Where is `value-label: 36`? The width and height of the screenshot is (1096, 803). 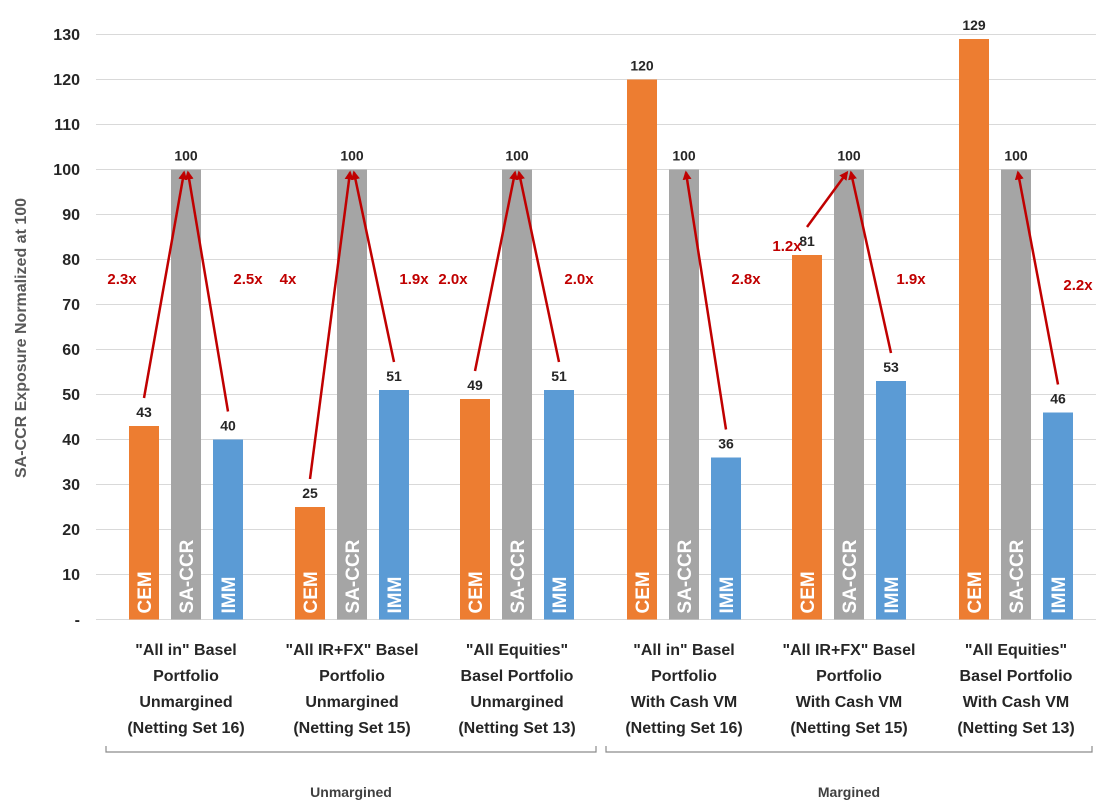 value-label: 36 is located at coordinates (726, 444).